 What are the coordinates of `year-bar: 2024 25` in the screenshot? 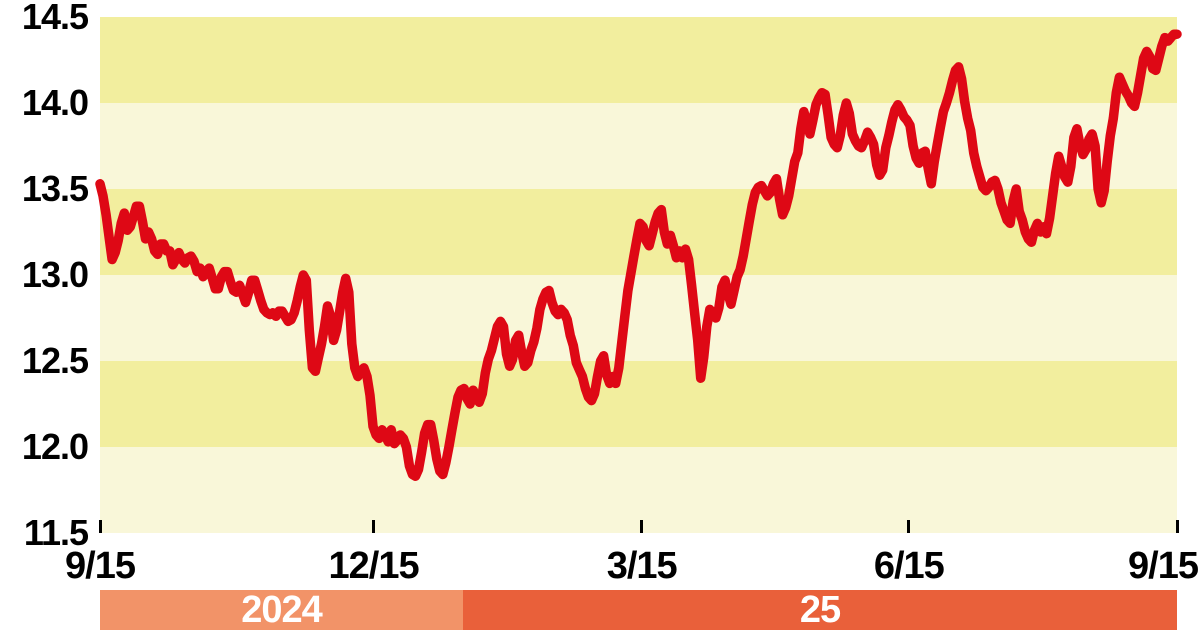 It's located at (638, 610).